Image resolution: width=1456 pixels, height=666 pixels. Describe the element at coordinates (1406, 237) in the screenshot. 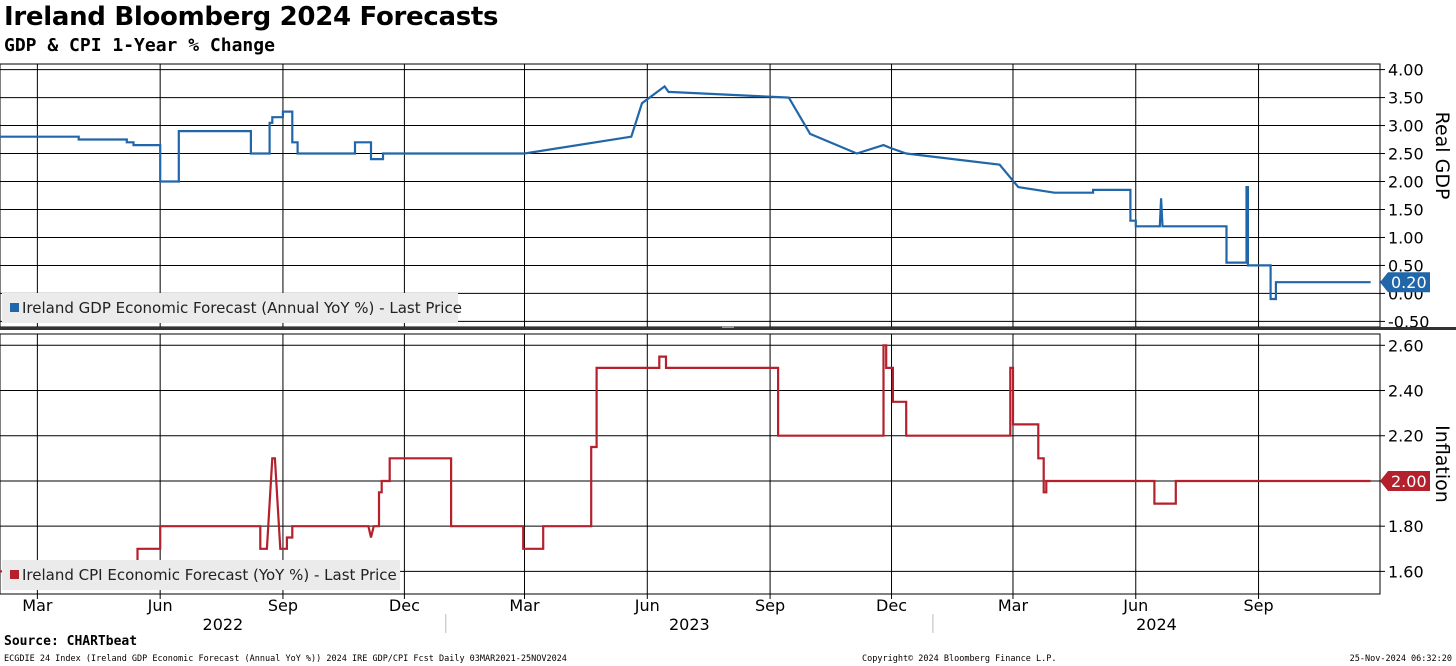

I see `y-tick-label: 1.00` at that location.